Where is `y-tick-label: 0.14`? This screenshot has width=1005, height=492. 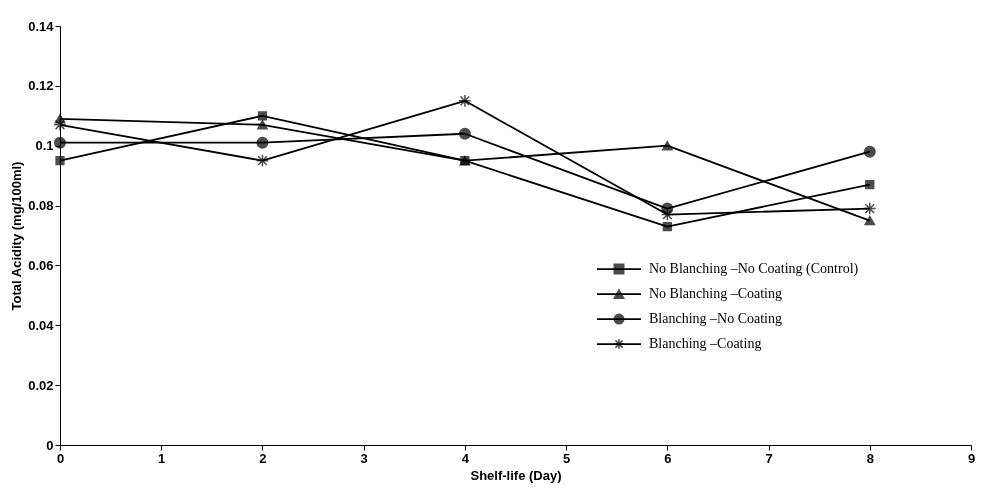
y-tick-label: 0.14 is located at coordinates (41, 26).